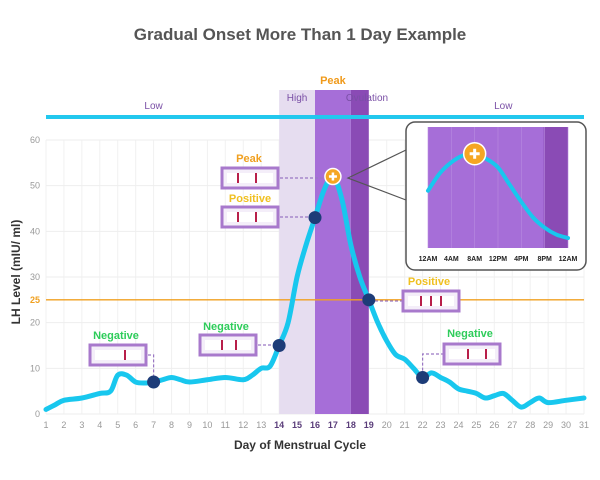 Image resolution: width=600 pixels, height=480 pixels. What do you see at coordinates (566, 425) in the screenshot?
I see `x-tick-label: 30` at bounding box center [566, 425].